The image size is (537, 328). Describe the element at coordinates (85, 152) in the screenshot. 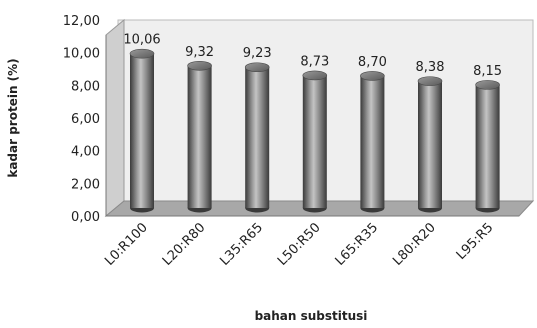

I see `y-tick-label: 4,00` at that location.